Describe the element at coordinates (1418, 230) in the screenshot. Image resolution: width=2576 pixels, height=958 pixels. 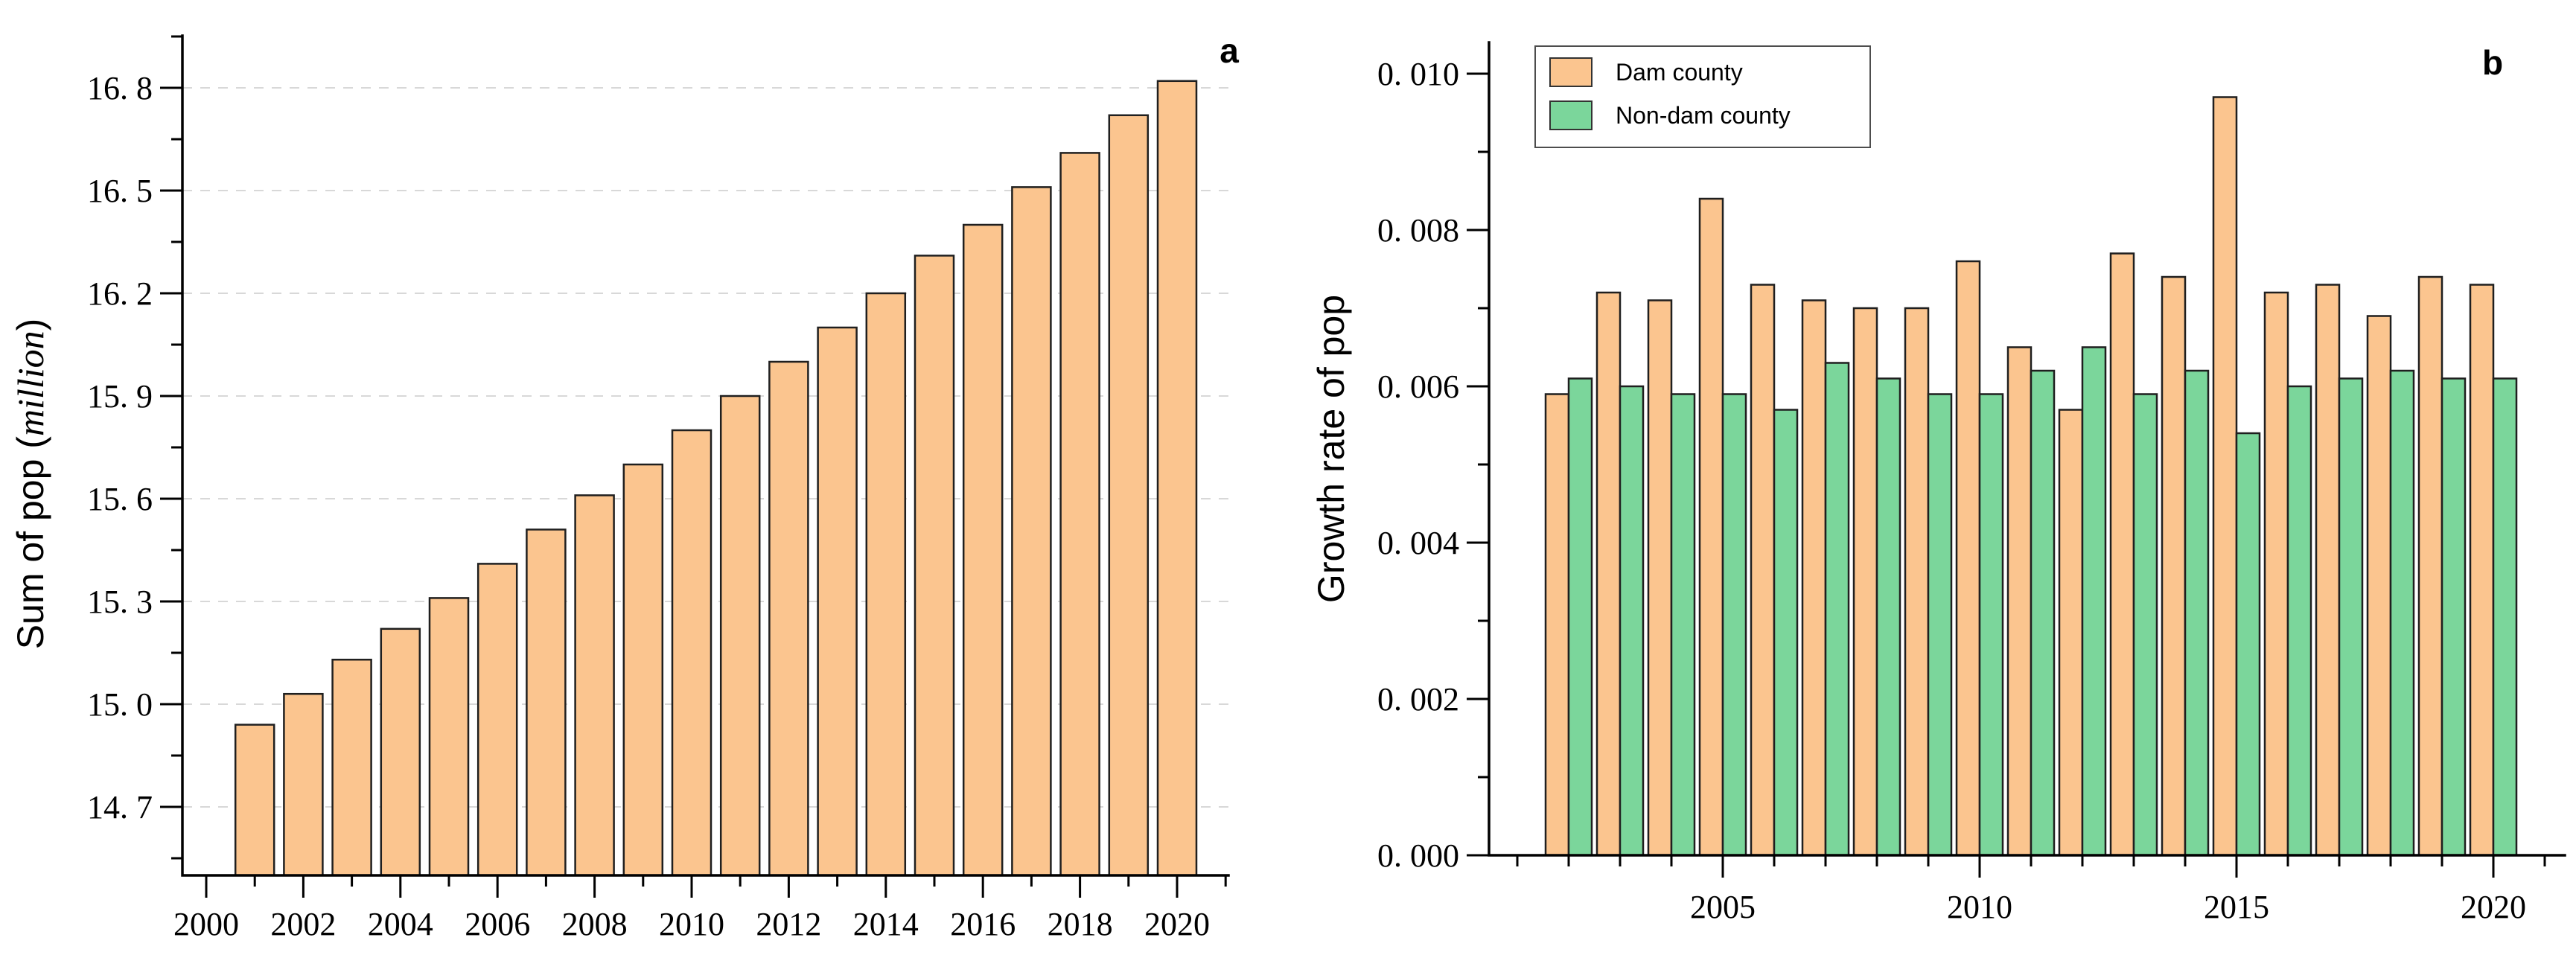
I see `y-tick-label: 0. 008` at that location.